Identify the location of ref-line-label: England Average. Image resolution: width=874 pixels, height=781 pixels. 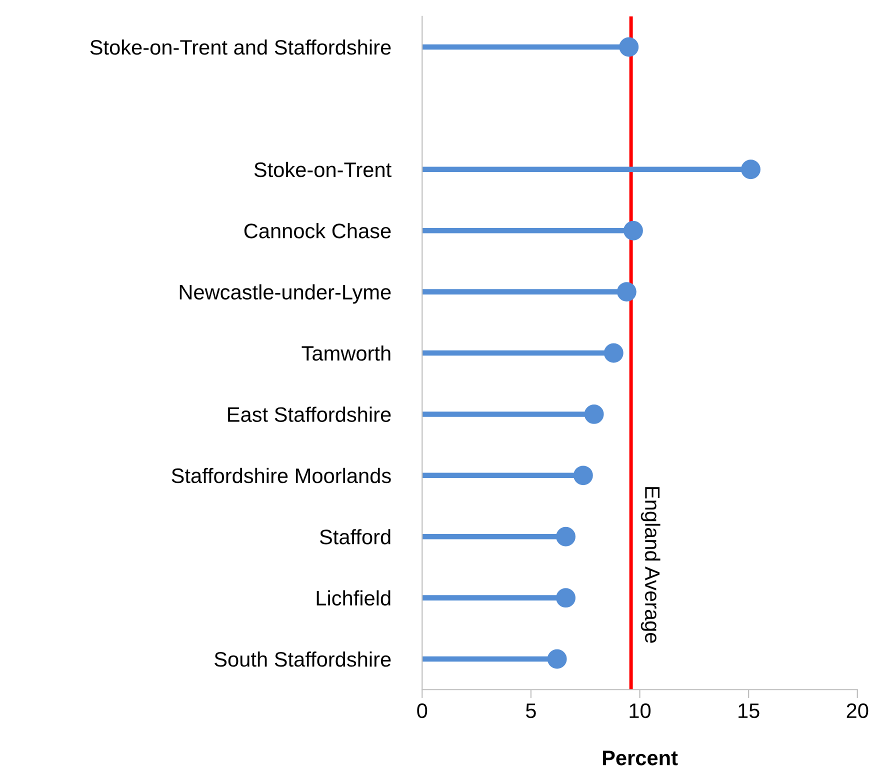
(650, 565).